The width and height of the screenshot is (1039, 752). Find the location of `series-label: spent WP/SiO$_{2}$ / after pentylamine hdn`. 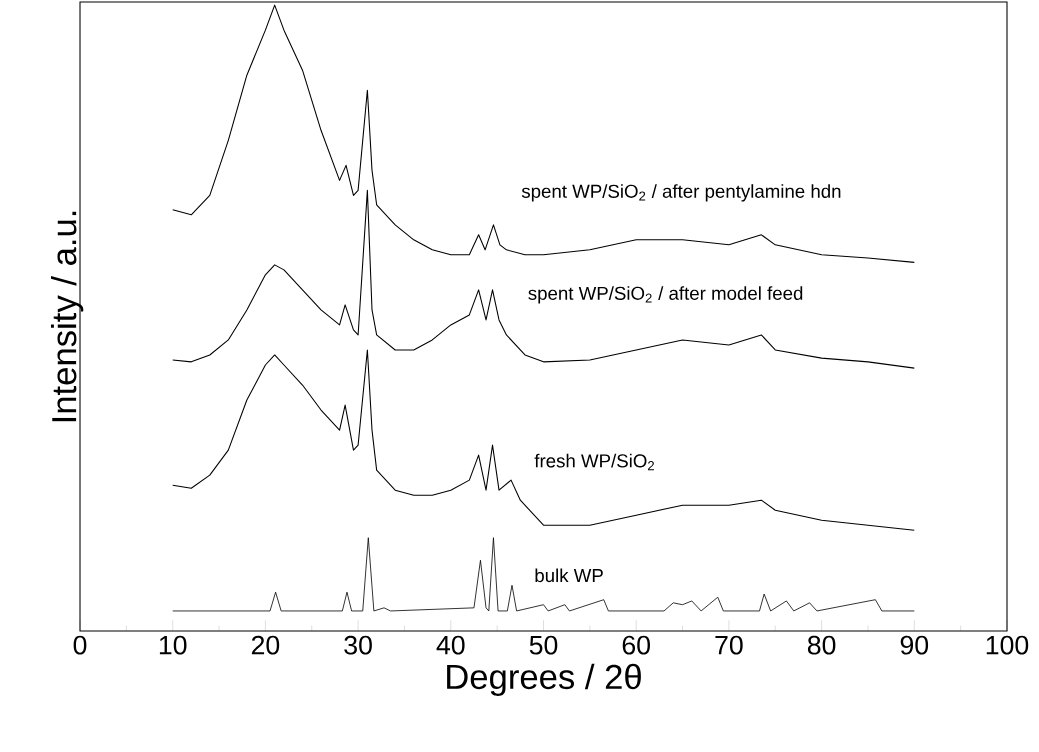

series-label: spent WP/SiO$_{2}$ / after pentylamine hdn is located at coordinates (681, 193).